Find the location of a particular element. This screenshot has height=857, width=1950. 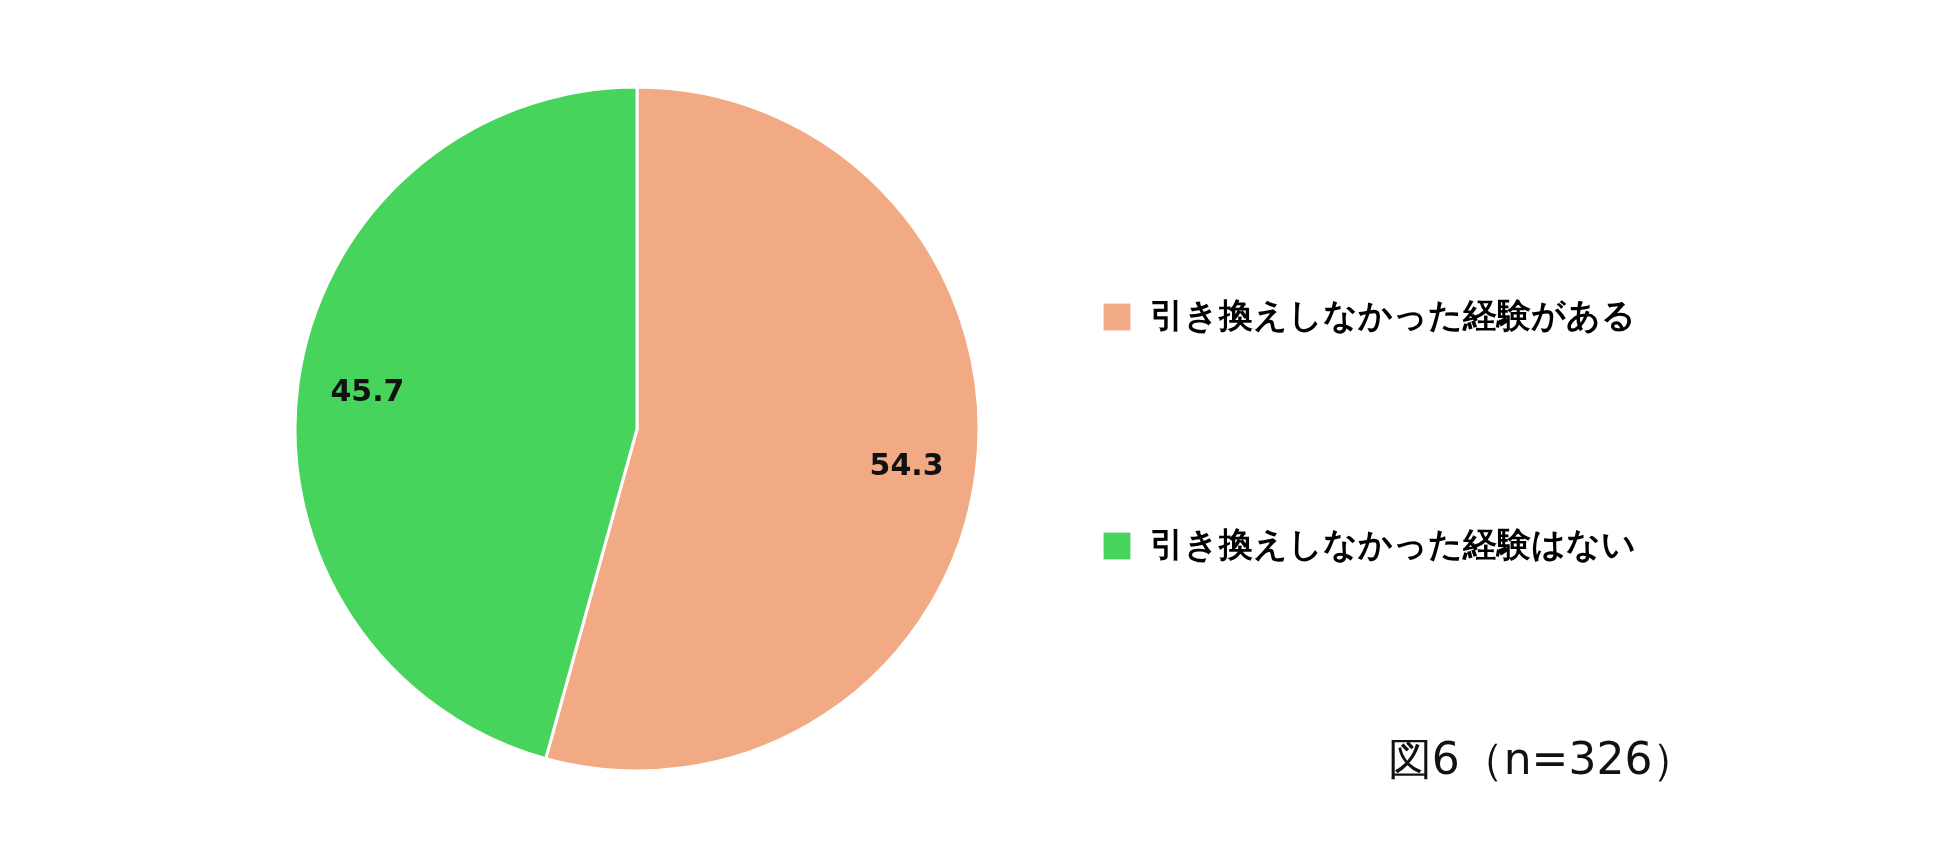

legend-label: 引き換えしなかった経験はない is located at coordinates (1393, 544).